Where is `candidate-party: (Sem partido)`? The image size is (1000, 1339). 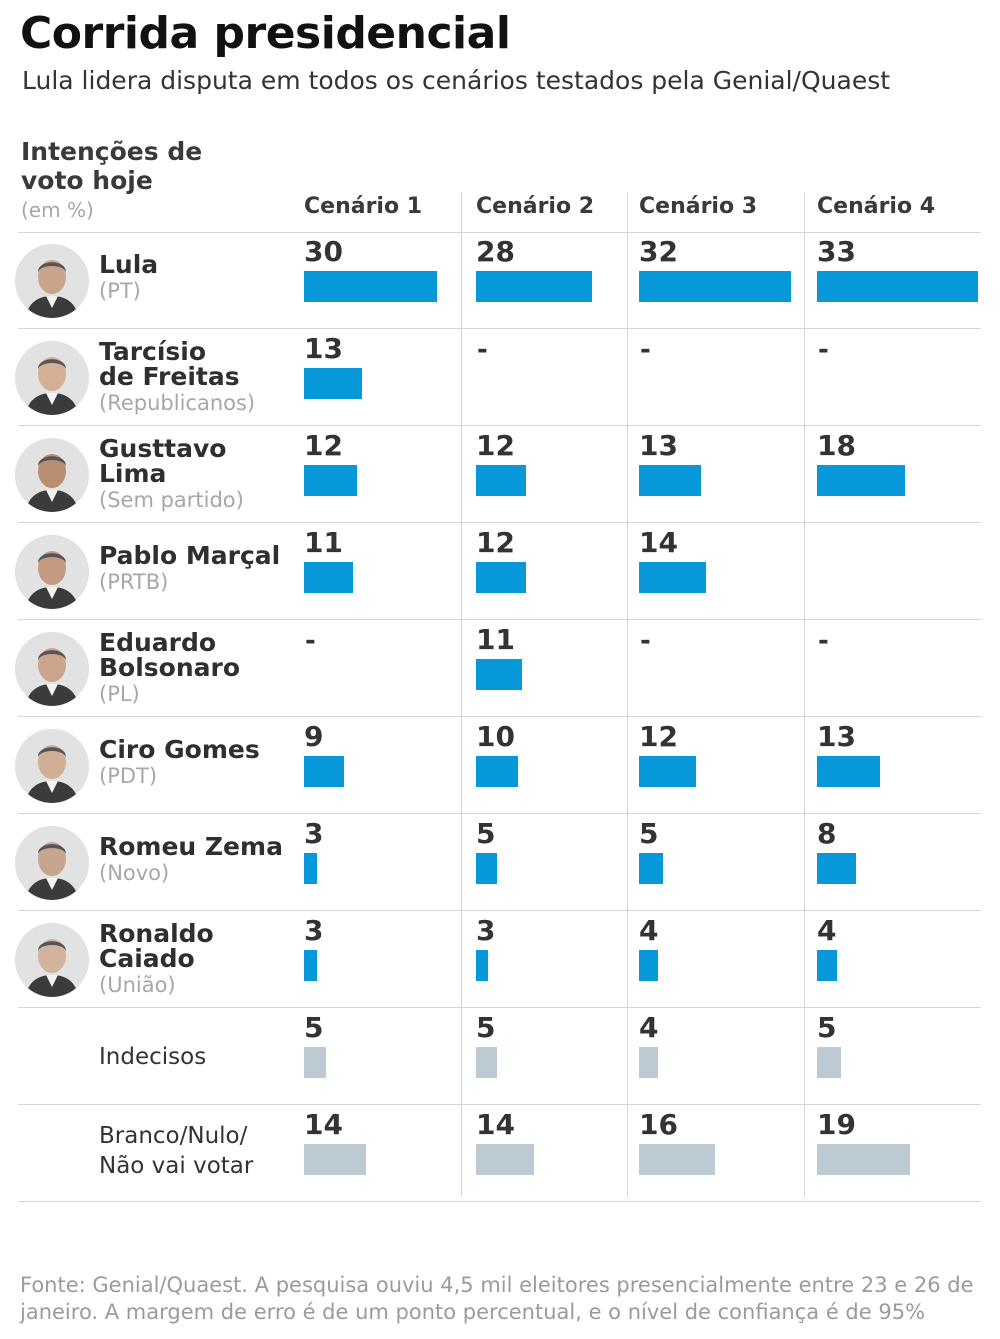 candidate-party: (Sem partido) is located at coordinates (171, 500).